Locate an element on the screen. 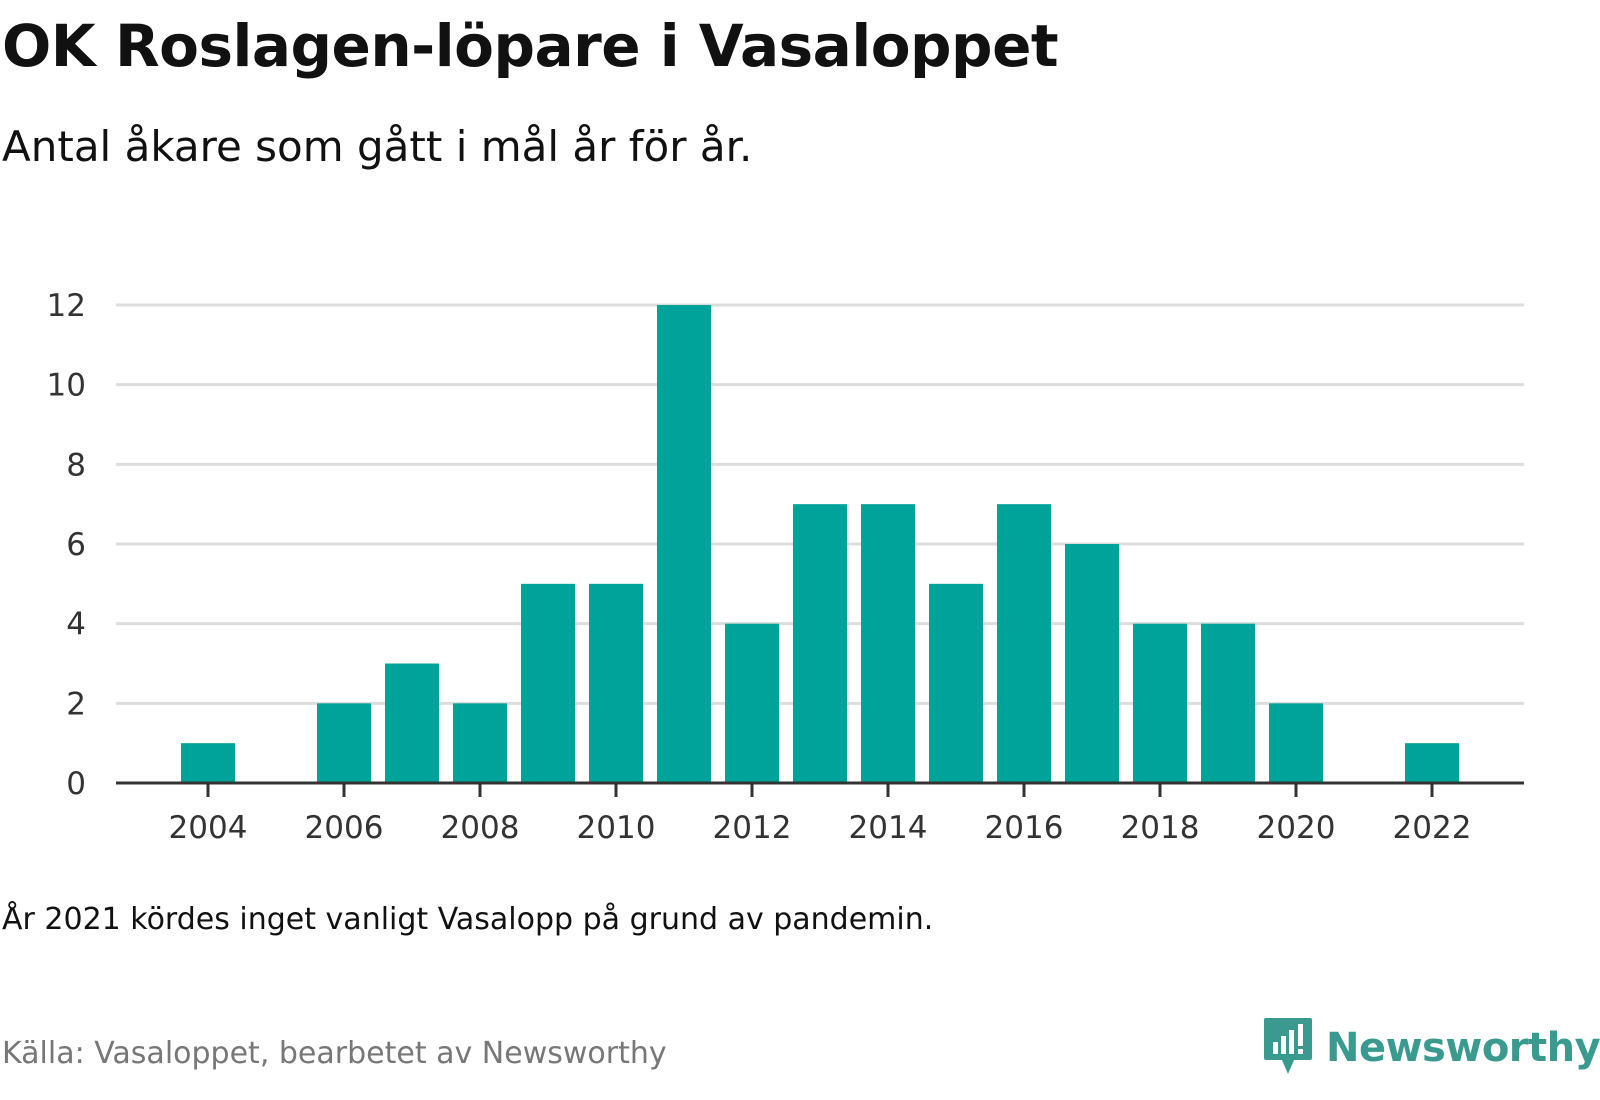 This screenshot has width=1600, height=1100. bar-2009 is located at coordinates (548, 683).